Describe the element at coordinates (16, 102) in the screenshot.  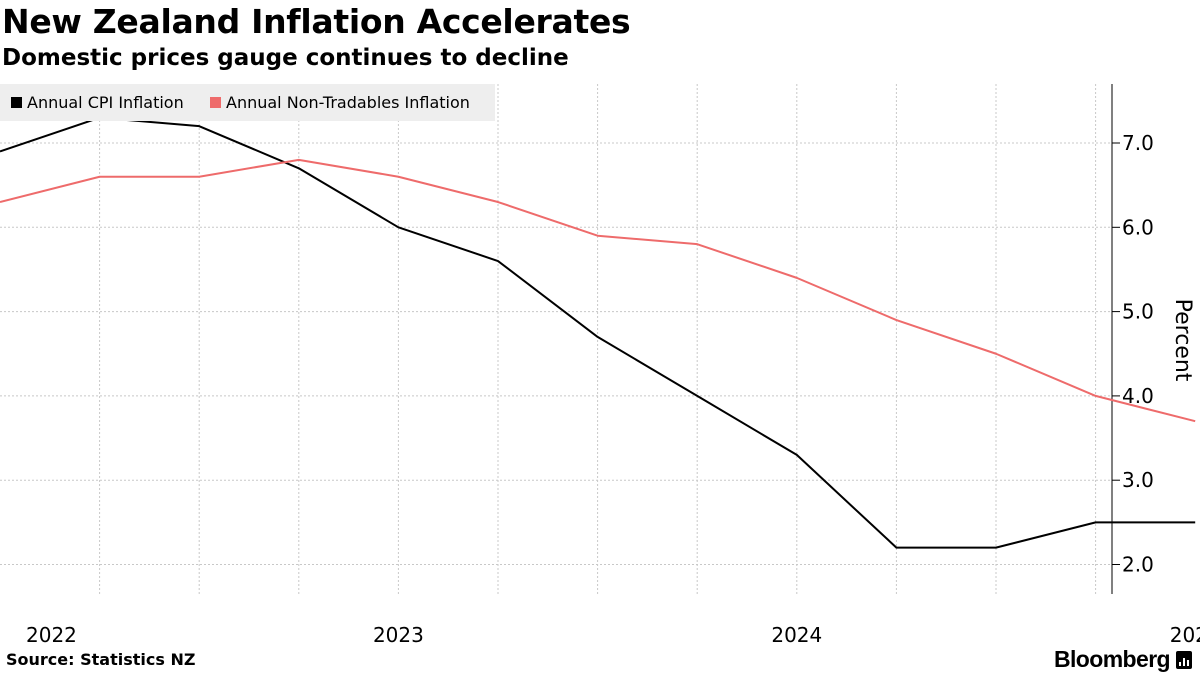
I see `legend-swatch-cpi` at that location.